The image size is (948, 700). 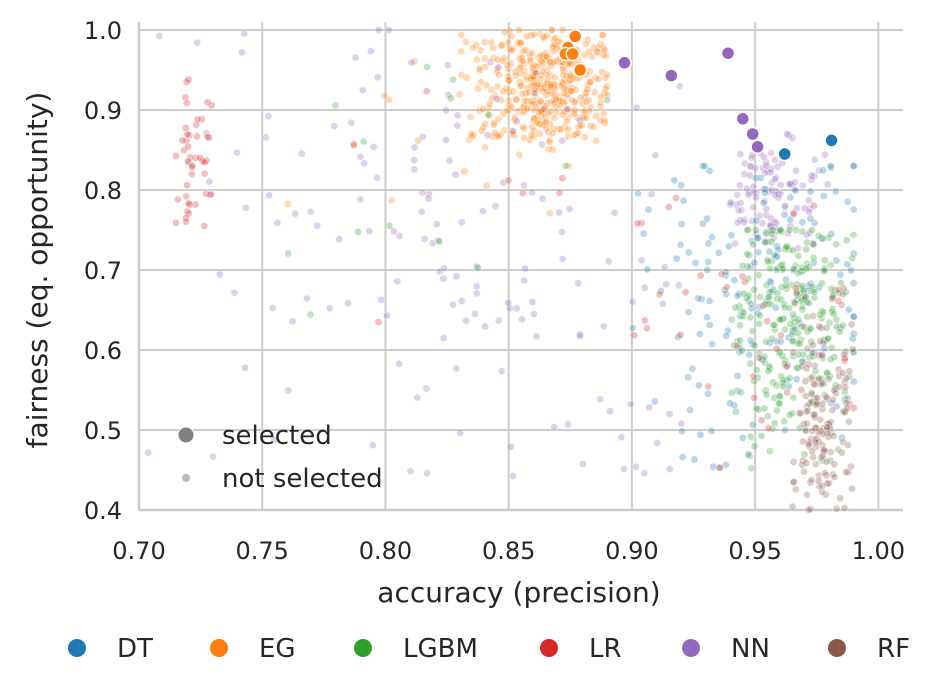 I want to click on x-tick-label: 0.90, so click(x=631, y=551).